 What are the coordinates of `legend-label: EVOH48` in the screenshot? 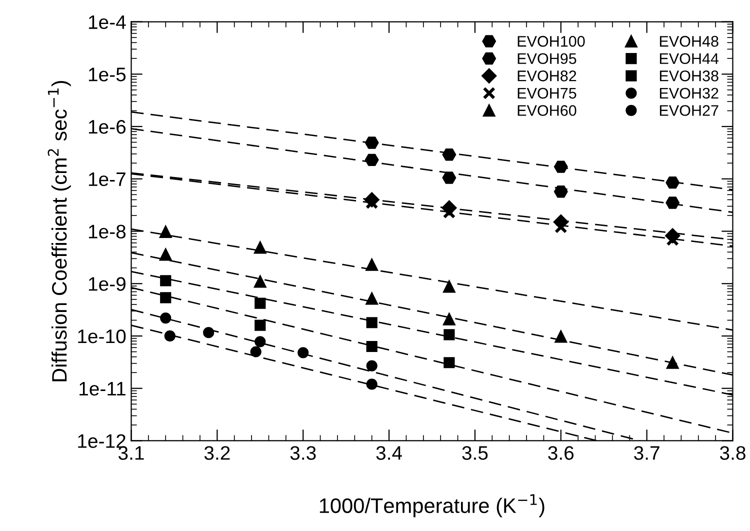 It's located at (689, 41).